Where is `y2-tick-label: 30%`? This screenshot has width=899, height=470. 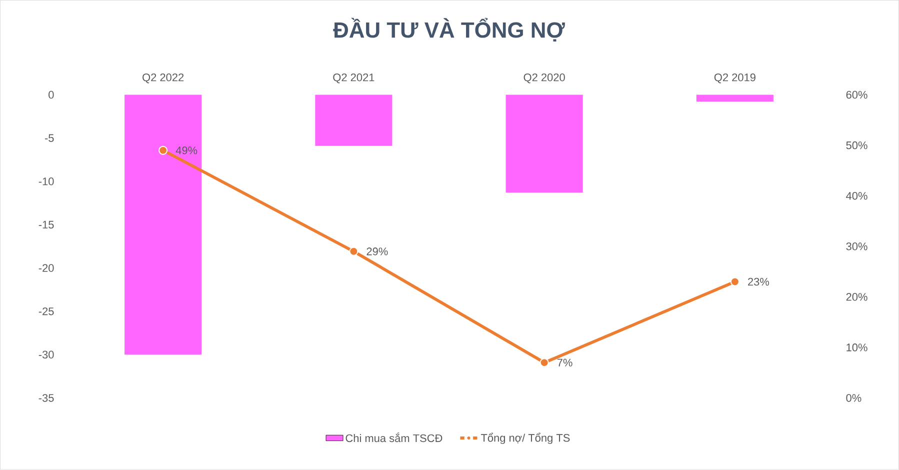 y2-tick-label: 30% is located at coordinates (857, 246).